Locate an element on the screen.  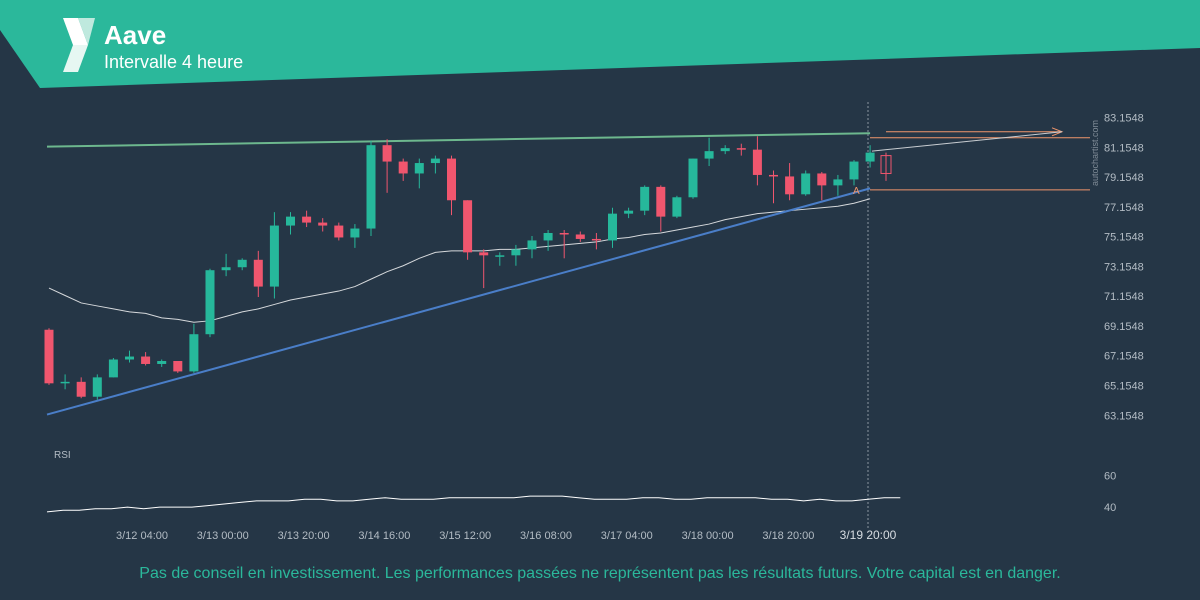
brand-logo-icon is located at coordinates (79, 45).